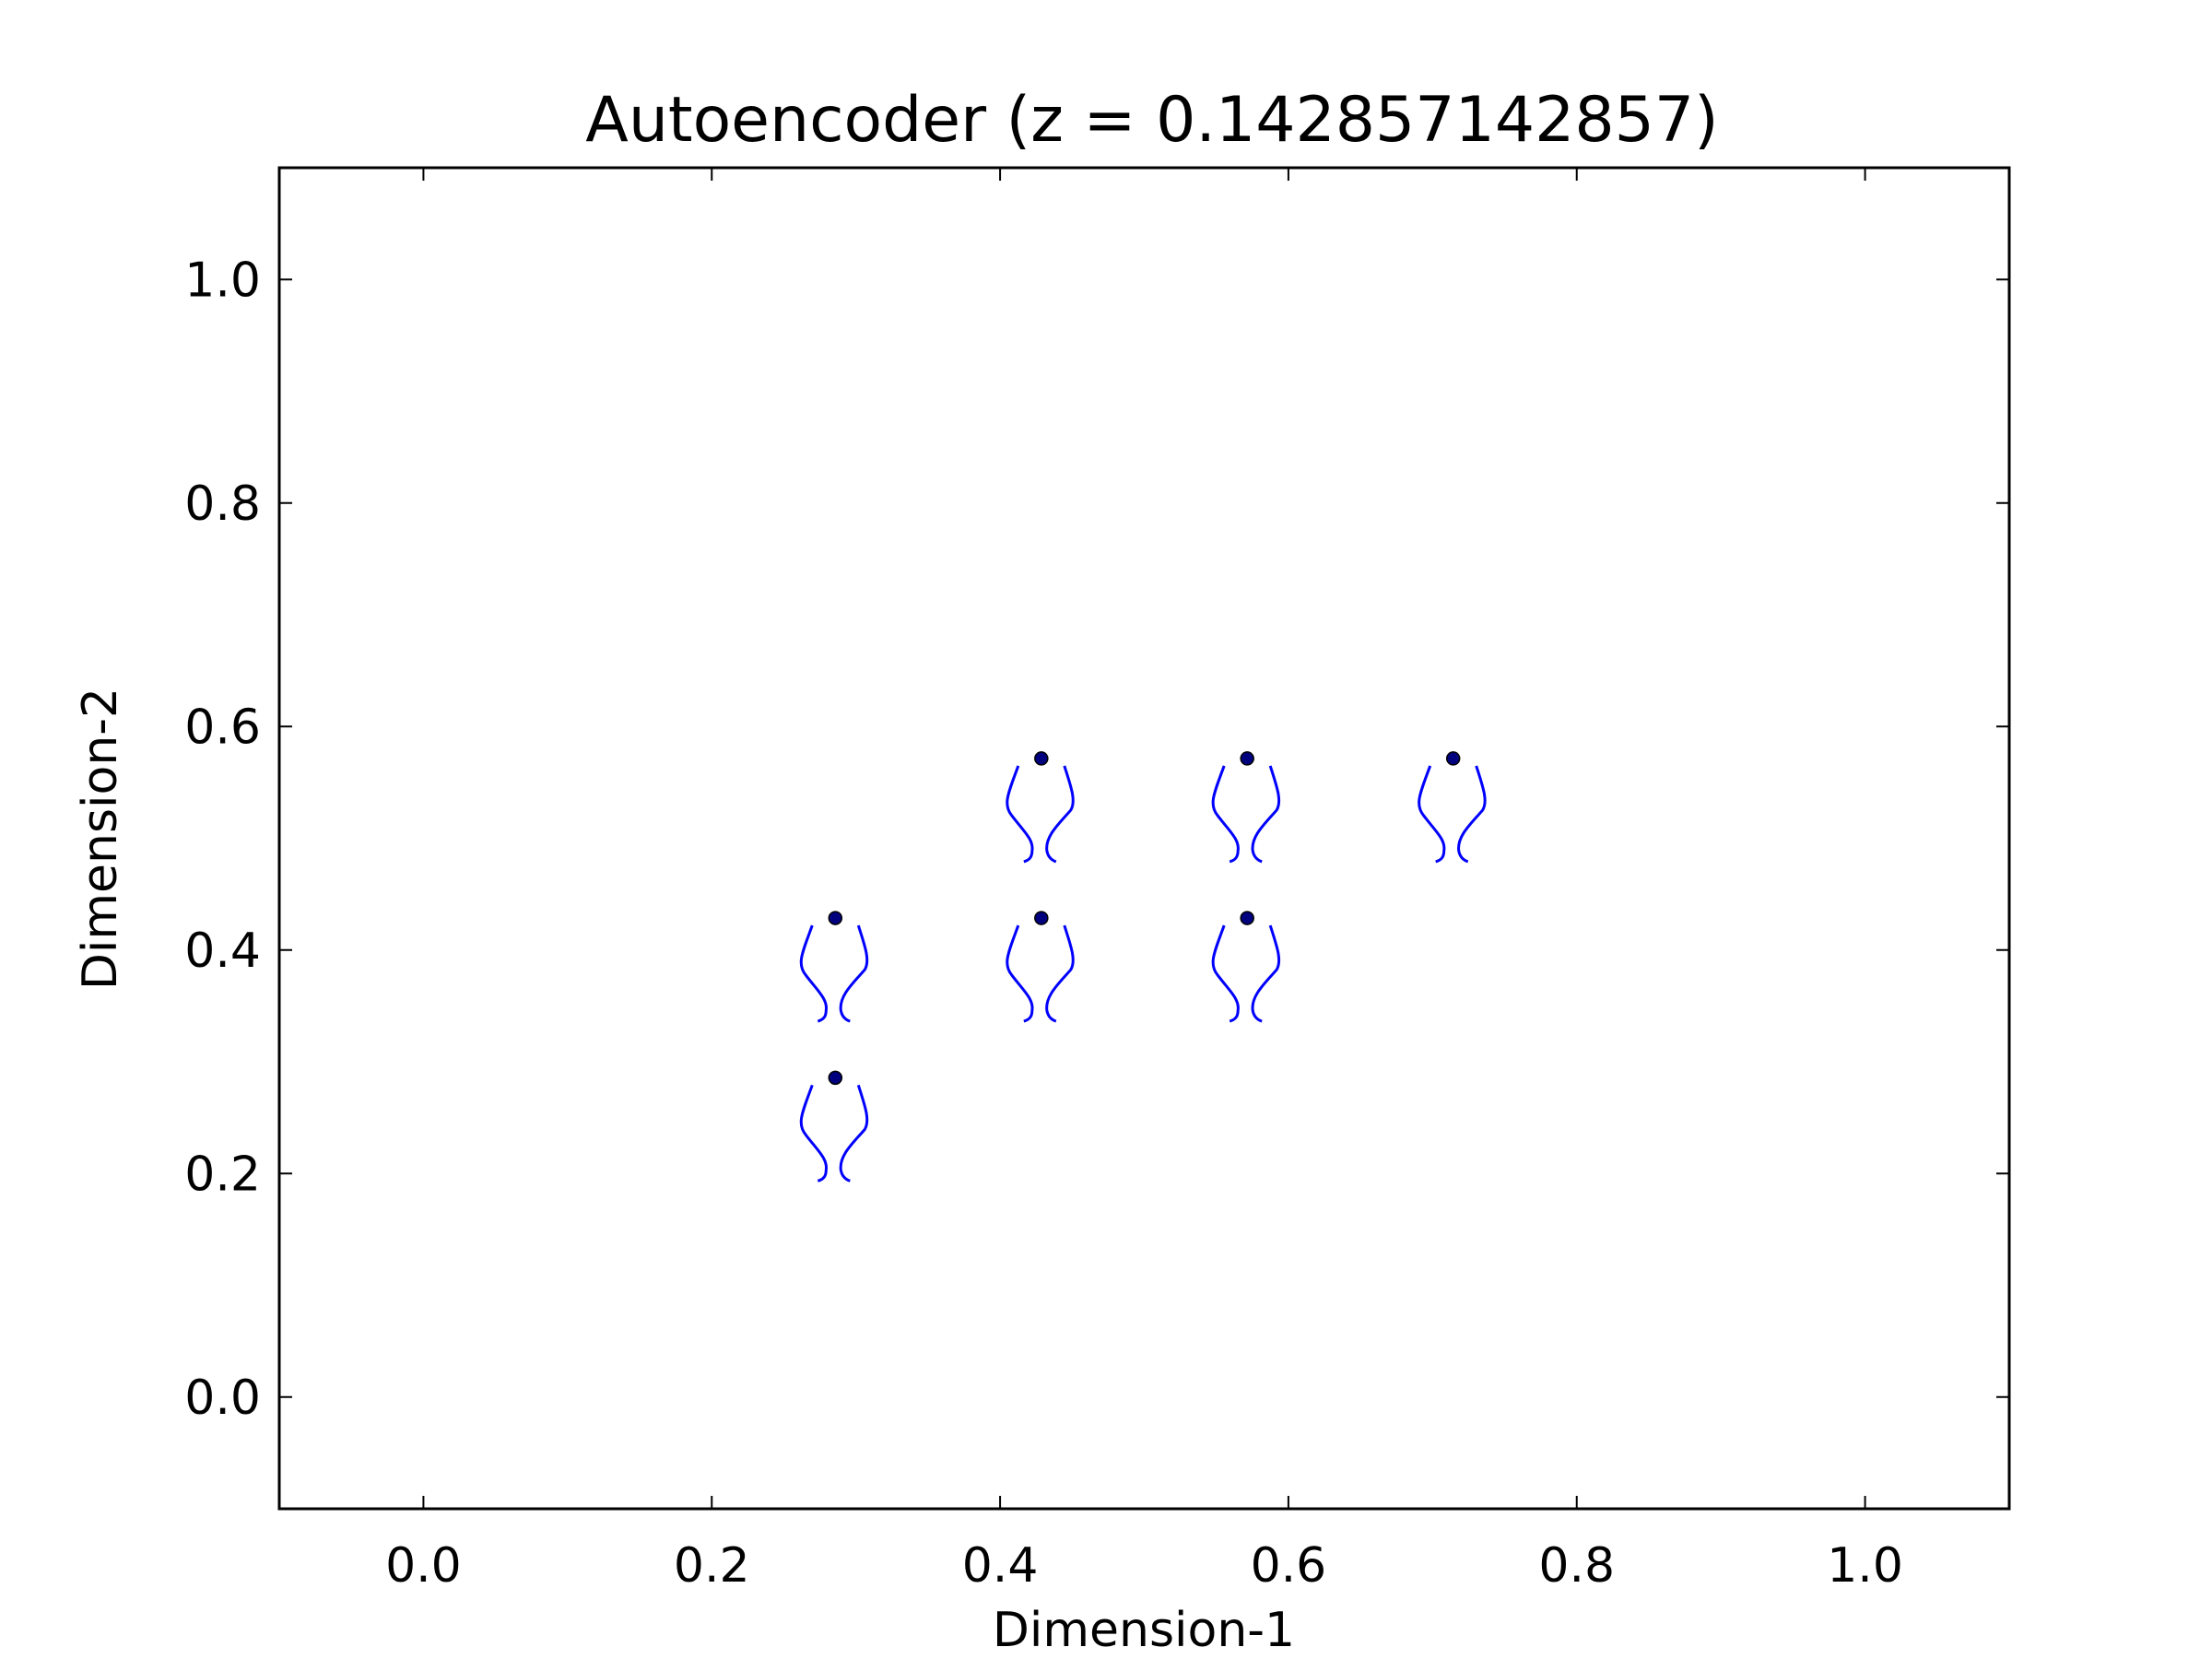 Image resolution: width=2212 pixels, height=1659 pixels. What do you see at coordinates (1576, 1566) in the screenshot?
I see `x-tick-label: 0.8` at bounding box center [1576, 1566].